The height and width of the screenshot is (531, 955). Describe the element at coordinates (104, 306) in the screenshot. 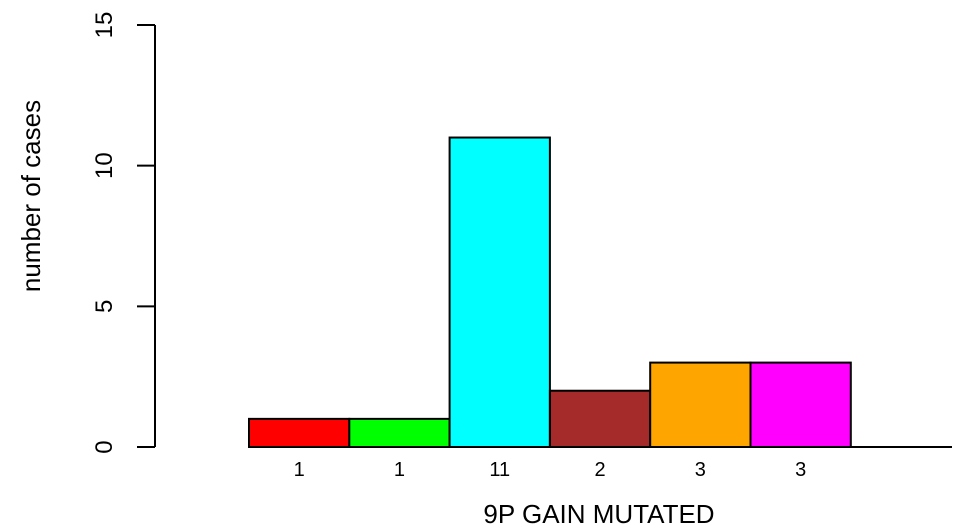

I see `y-tick-label-5: 5` at that location.